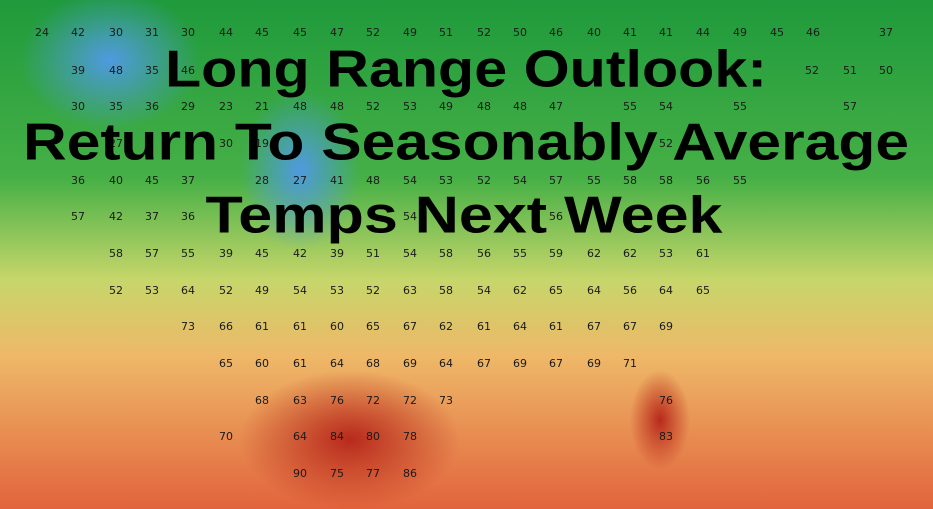  What do you see at coordinates (262, 143) in the screenshot?
I see `temperature: 19` at bounding box center [262, 143].